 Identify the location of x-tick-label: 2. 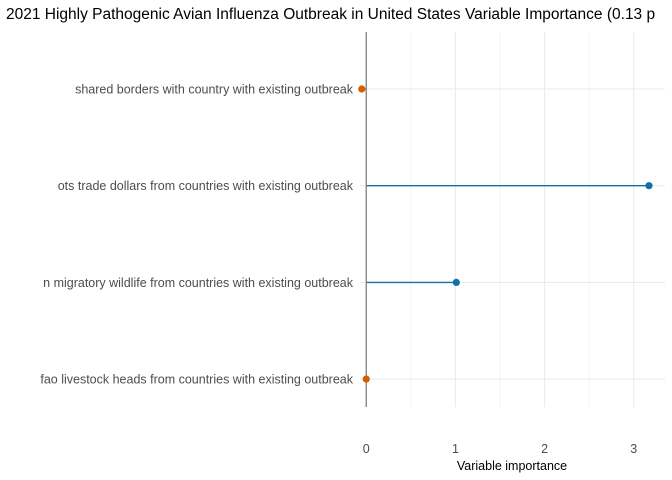
(544, 449).